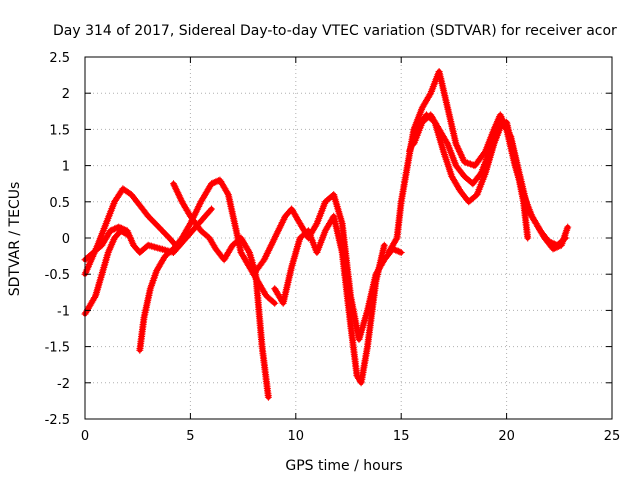  I want to click on y-tick-label: 1, so click(66, 167).